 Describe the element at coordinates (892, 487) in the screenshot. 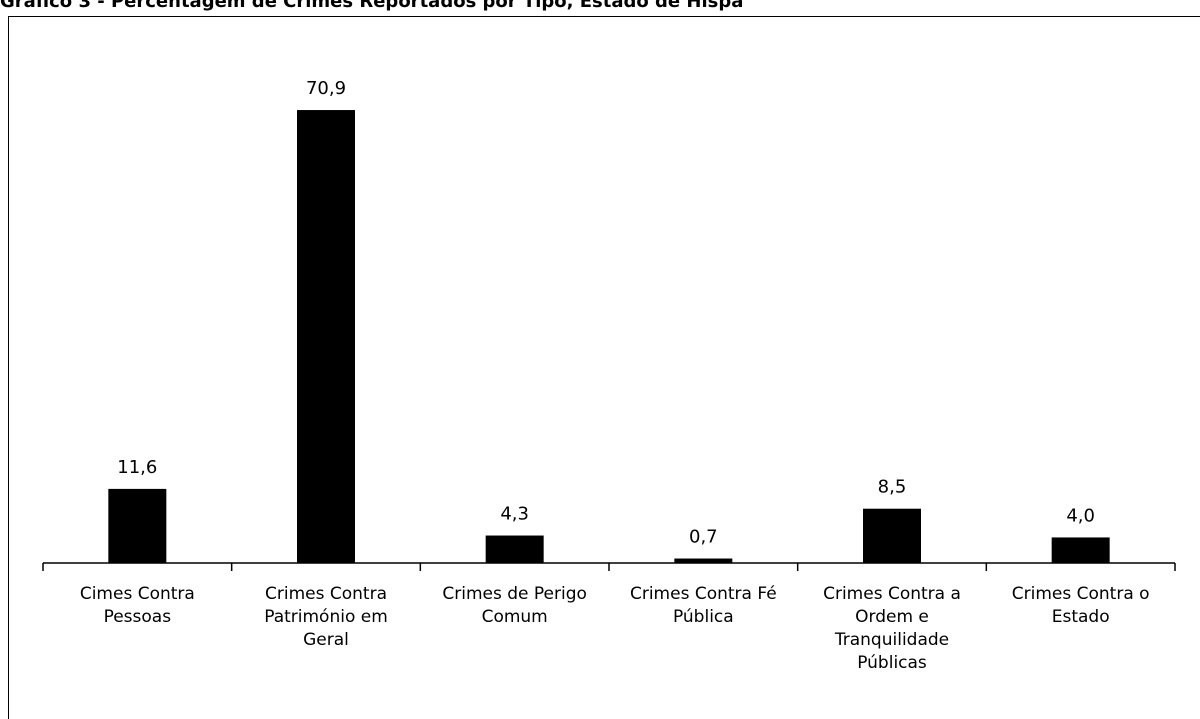

I see `data-label: 8,5` at that location.